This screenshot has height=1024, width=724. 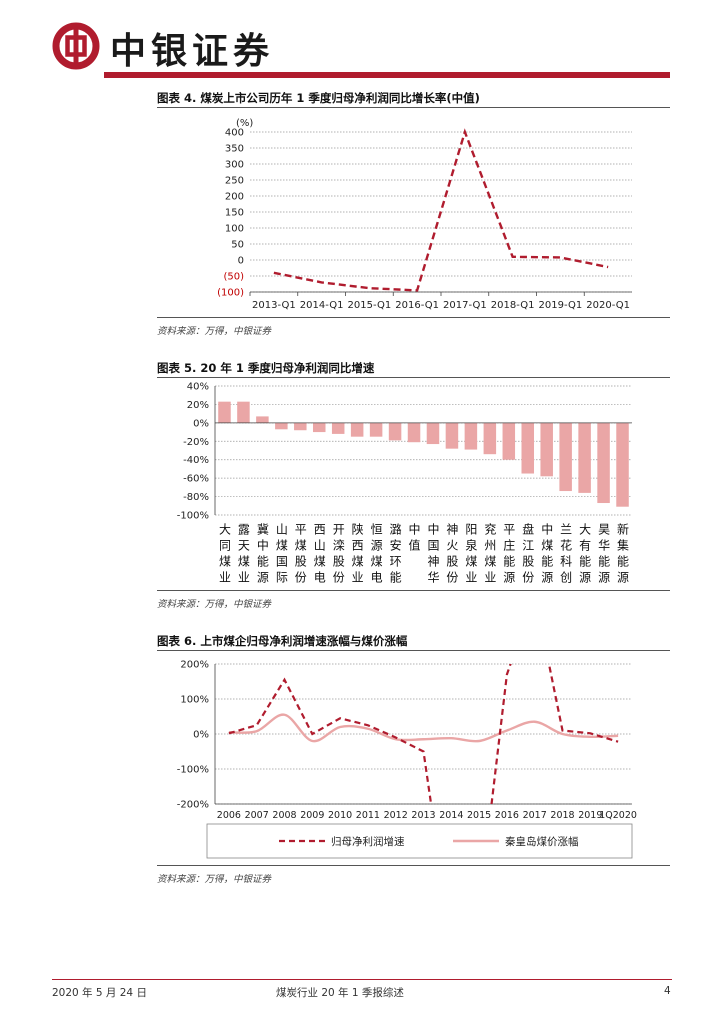 I want to click on figure-4-top-rule, so click(x=413, y=107).